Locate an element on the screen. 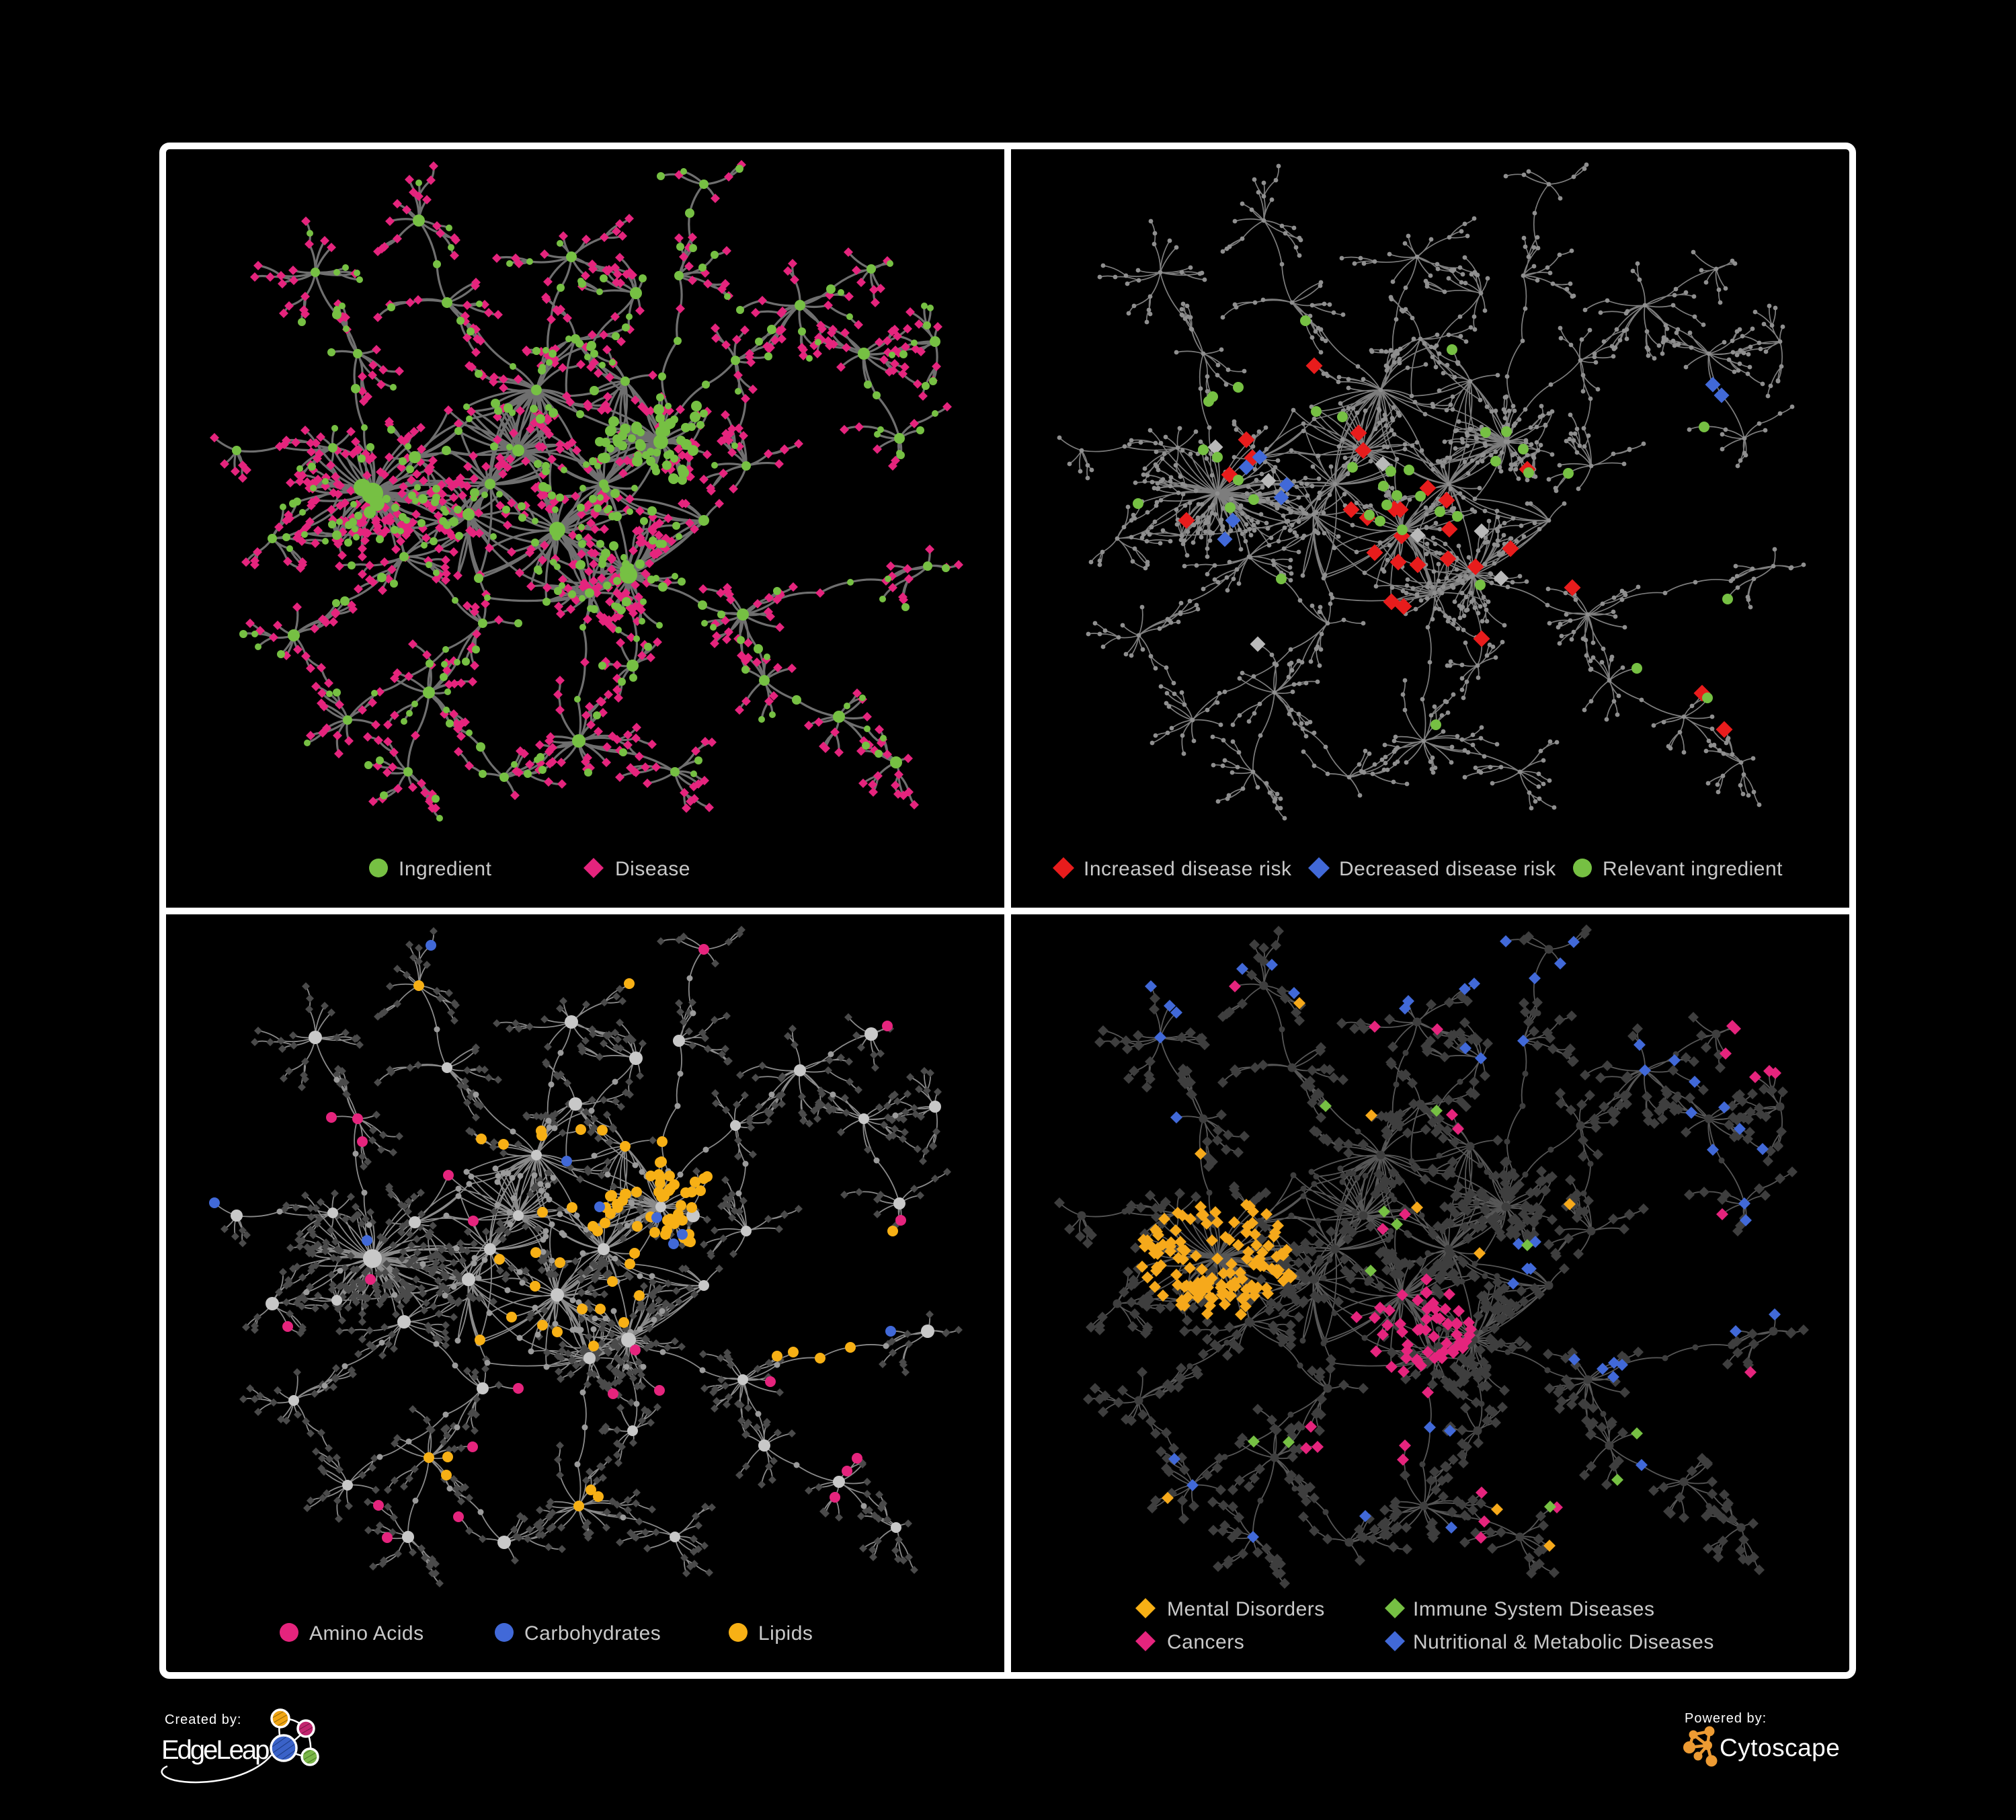 Image resolution: width=2016 pixels, height=1820 pixels. svg-text: Ingredient is located at coordinates (445, 869).